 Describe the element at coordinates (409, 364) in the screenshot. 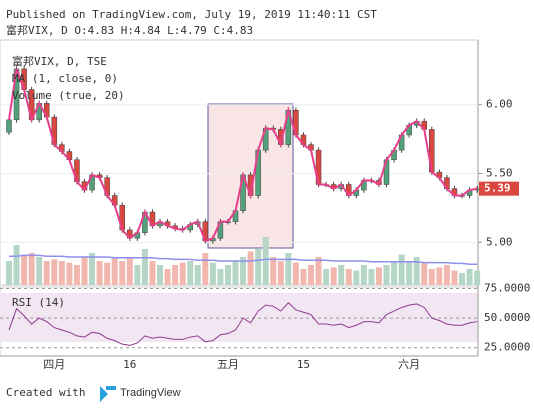

I see `x-tick-label: 六月` at that location.